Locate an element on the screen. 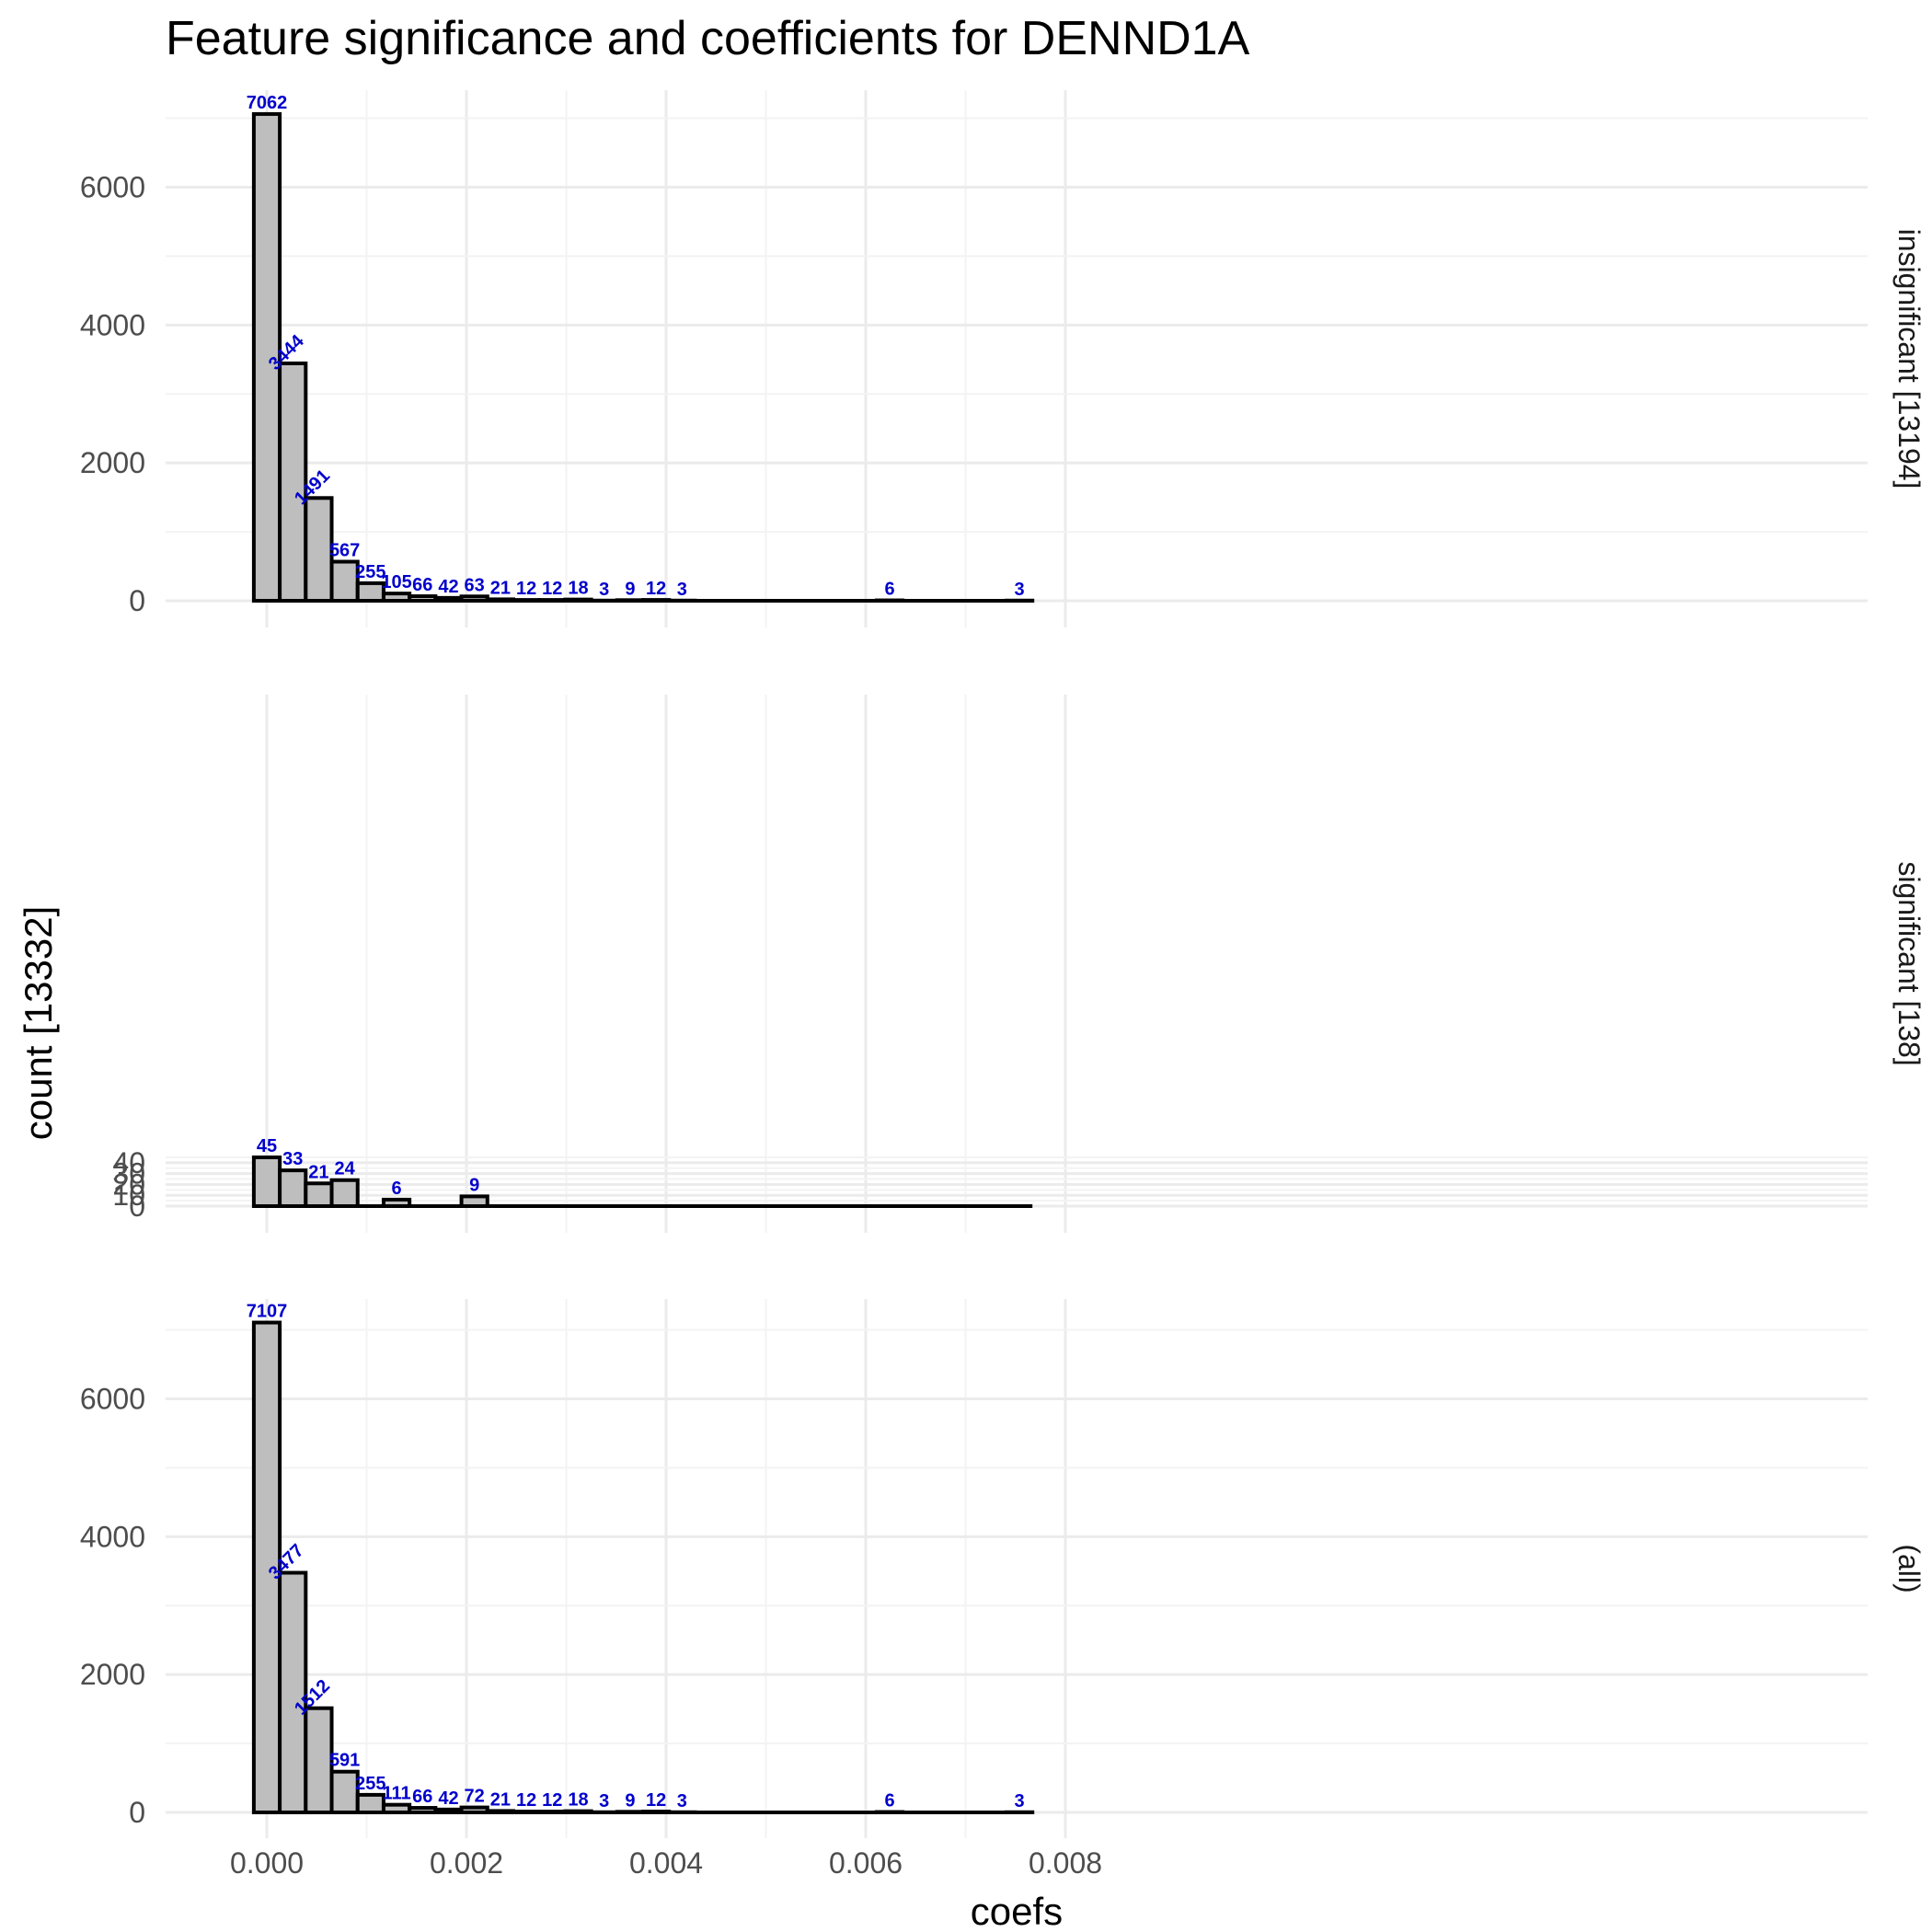  facet-strip-label: significant [138] is located at coordinates (1909, 963).